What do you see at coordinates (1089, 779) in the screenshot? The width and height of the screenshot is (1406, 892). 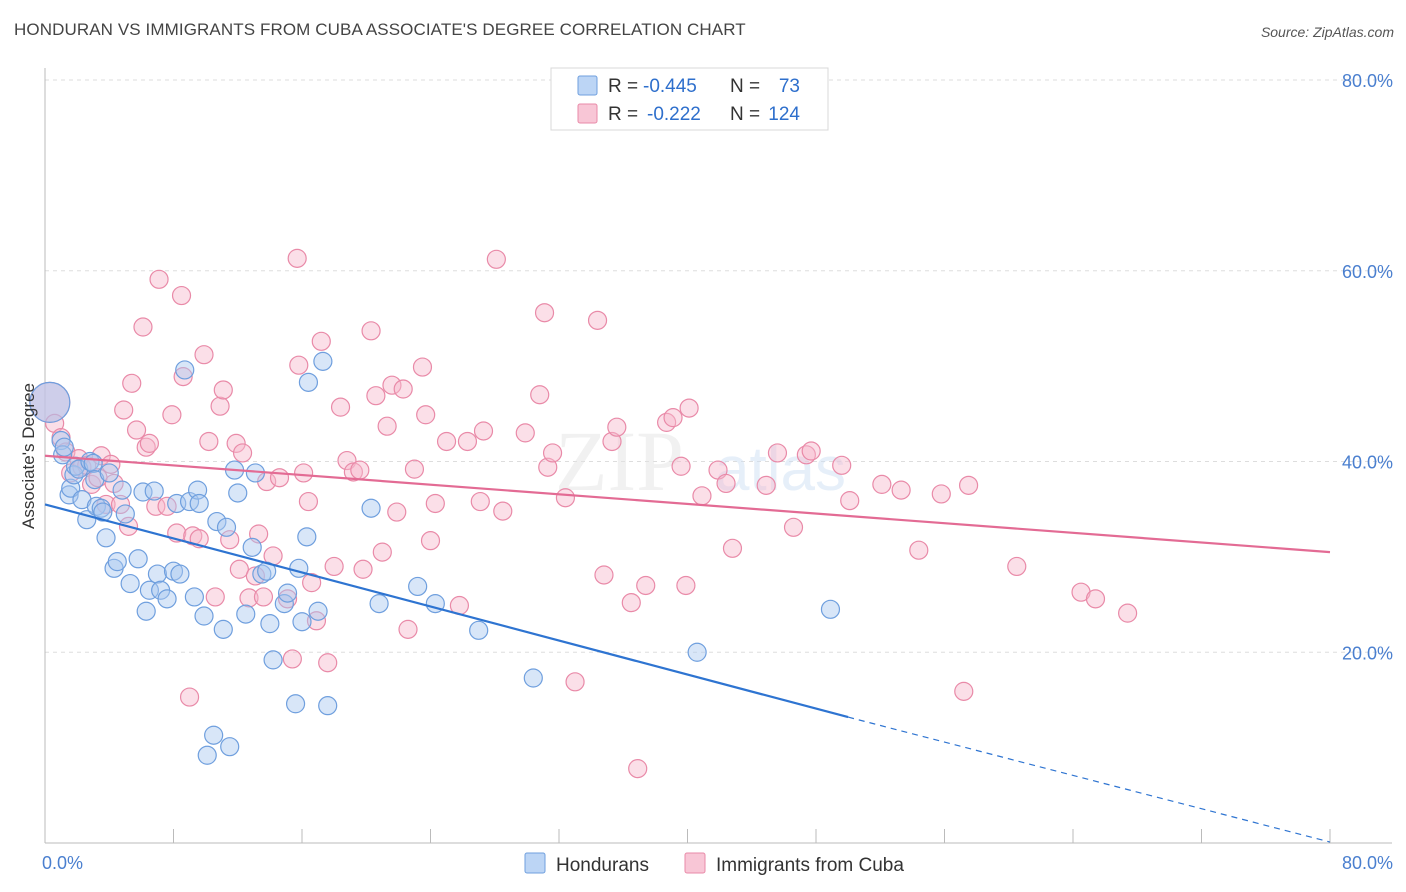 I see `hondurans-trend-extension` at bounding box center [1089, 779].